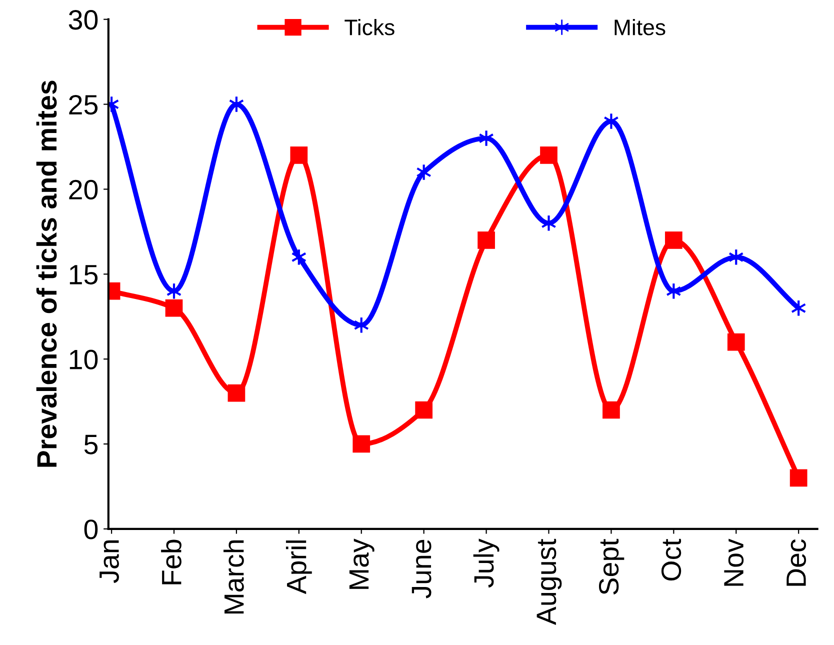 The width and height of the screenshot is (834, 645). I want to click on y-tick-label: 5, so click(91, 444).